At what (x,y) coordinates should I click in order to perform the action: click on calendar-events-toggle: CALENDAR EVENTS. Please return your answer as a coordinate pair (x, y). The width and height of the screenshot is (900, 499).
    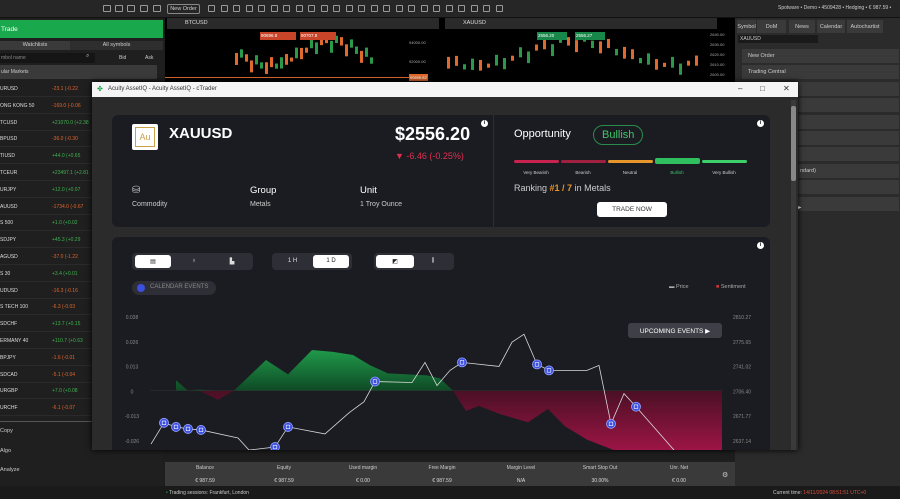
    Looking at the image, I should click on (174, 288).